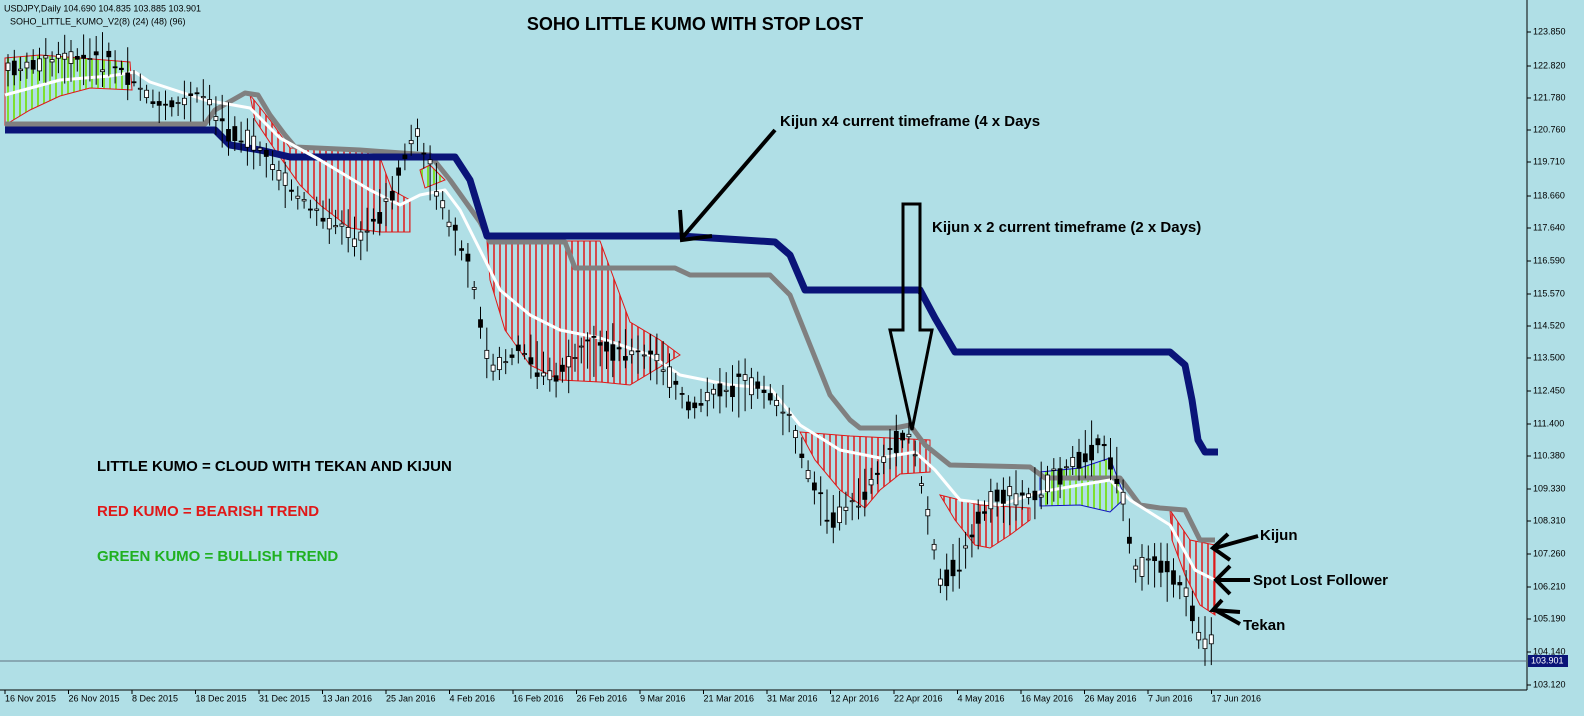 The height and width of the screenshot is (716, 1584). I want to click on chart-title: SOHO LITTLE KUMO WITH STOP LOST, so click(695, 24).